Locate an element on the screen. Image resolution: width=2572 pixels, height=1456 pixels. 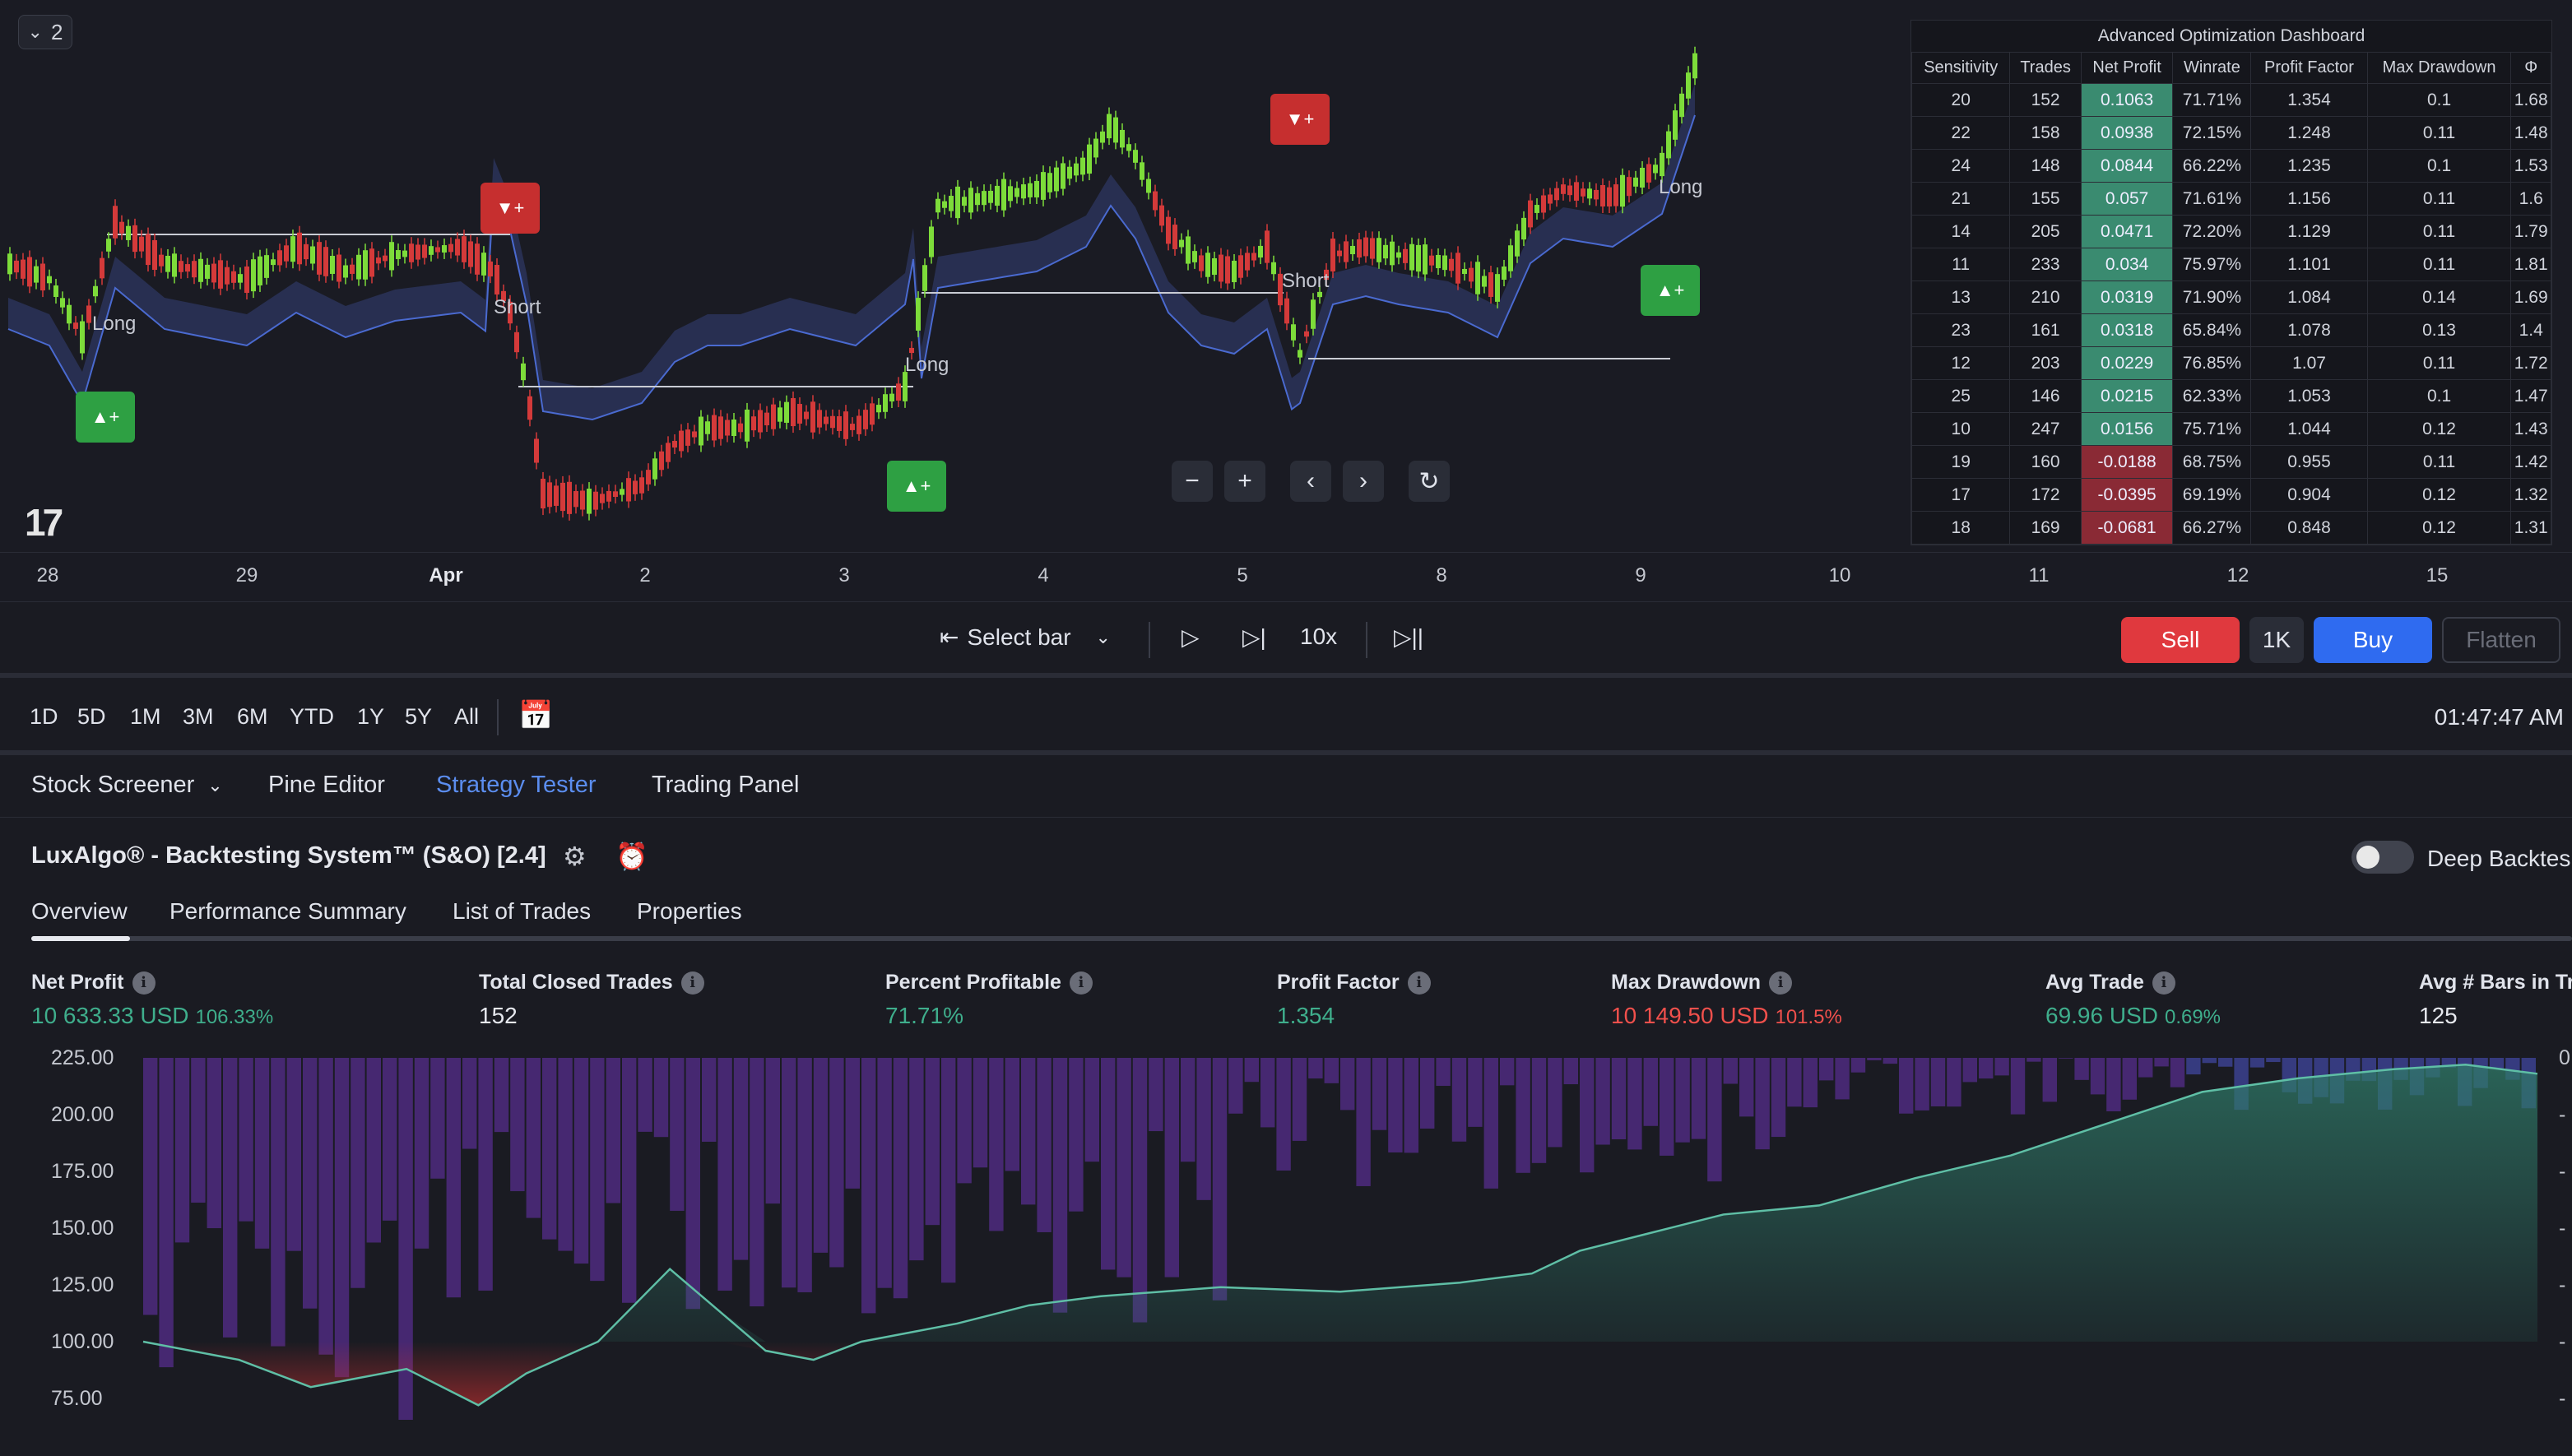
range-button-5y: 5Y is located at coordinates (419, 716).